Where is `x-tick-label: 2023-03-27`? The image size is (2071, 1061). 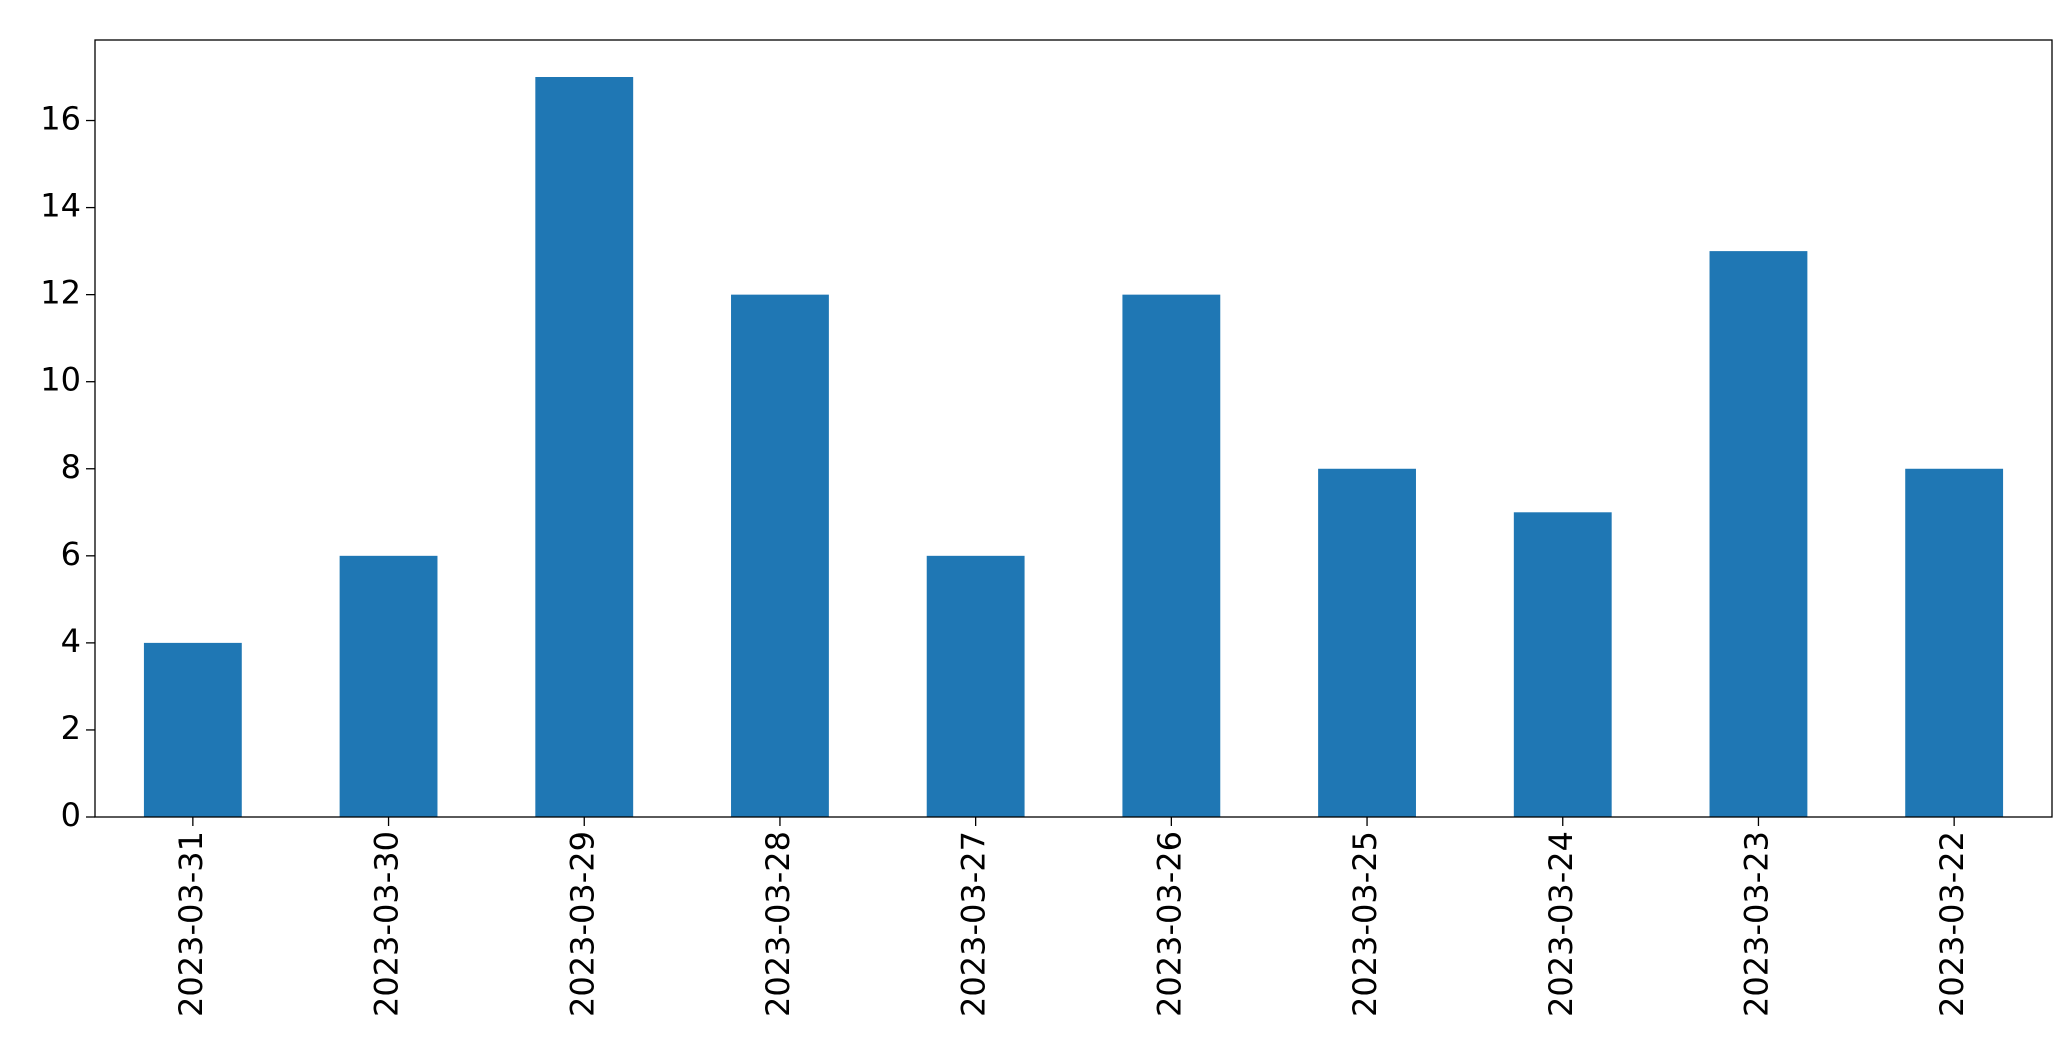
x-tick-label: 2023-03-27 is located at coordinates (974, 924).